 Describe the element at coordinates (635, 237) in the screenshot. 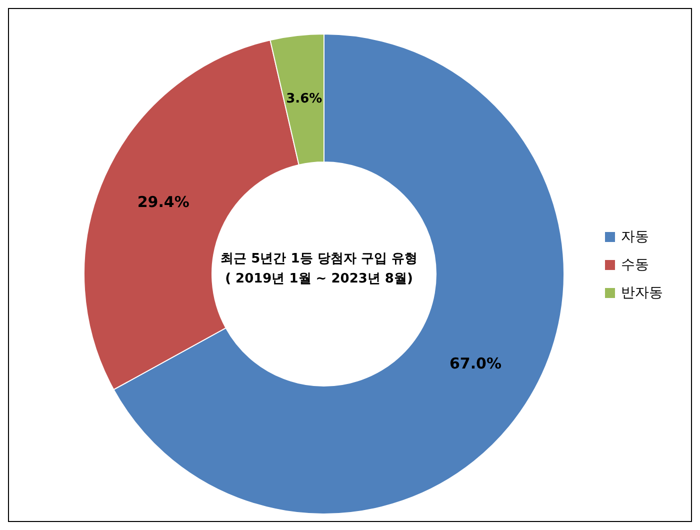

I see `legend-label: 자동` at that location.